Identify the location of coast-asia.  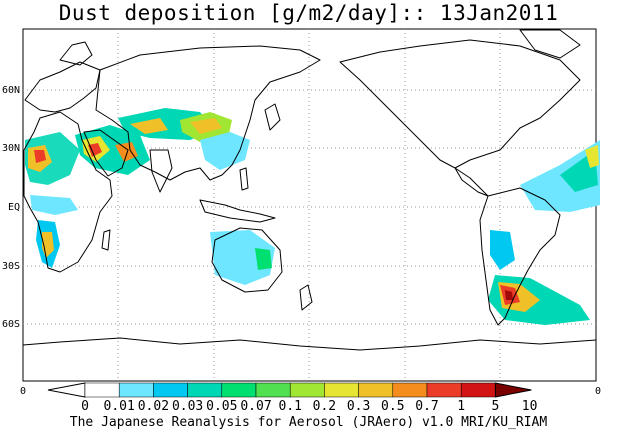
(208, 113).